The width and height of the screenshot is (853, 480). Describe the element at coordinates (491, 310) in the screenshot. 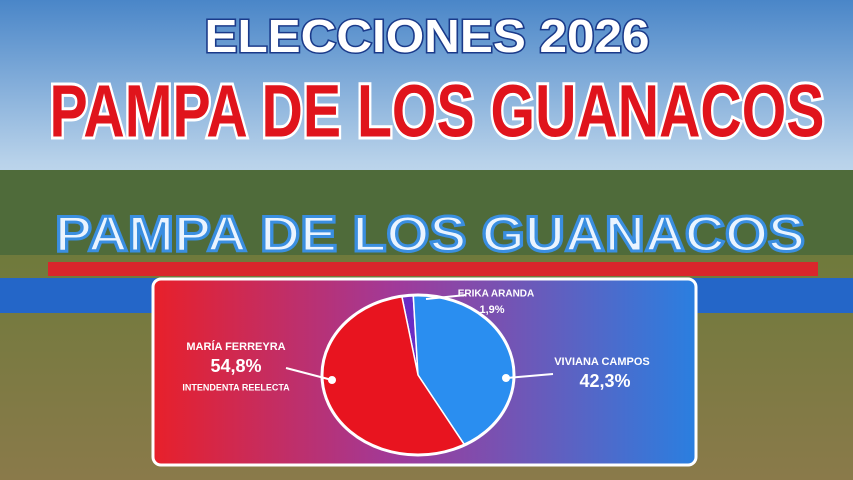

I see `slice-label: 1,9%` at that location.